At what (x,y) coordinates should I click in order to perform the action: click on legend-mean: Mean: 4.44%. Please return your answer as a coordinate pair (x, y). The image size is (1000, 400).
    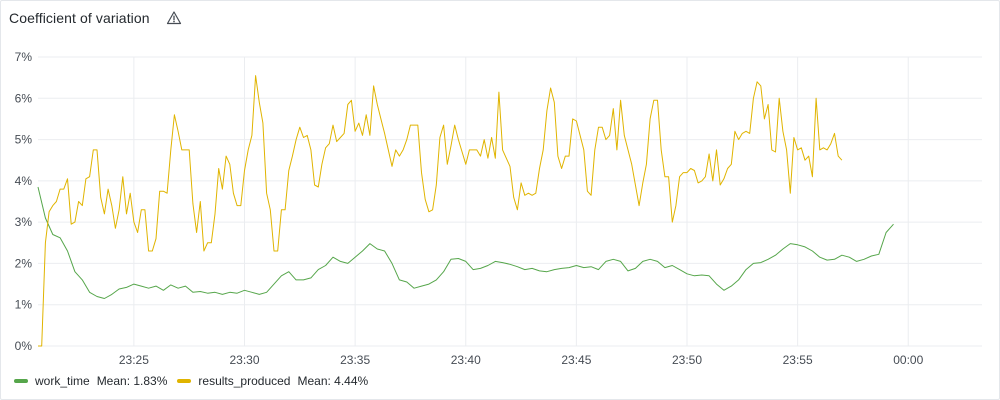
    Looking at the image, I should click on (333, 381).